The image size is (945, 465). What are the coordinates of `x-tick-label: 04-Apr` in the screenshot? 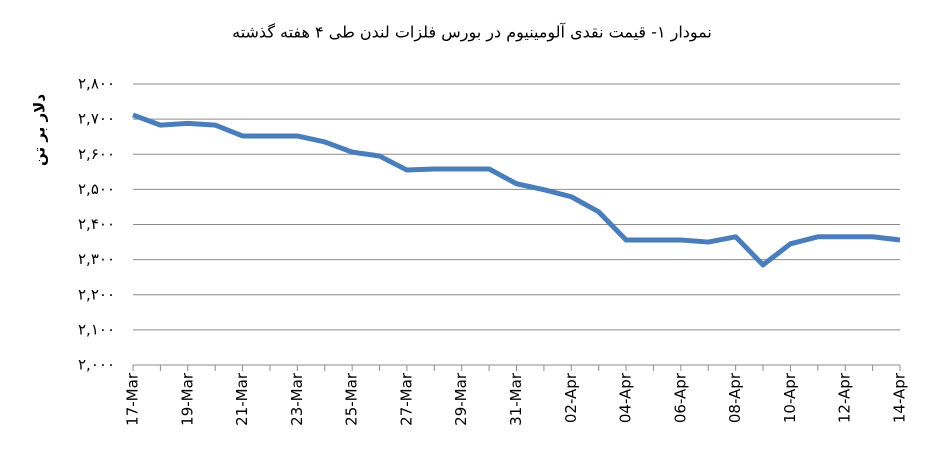 It's located at (626, 397).